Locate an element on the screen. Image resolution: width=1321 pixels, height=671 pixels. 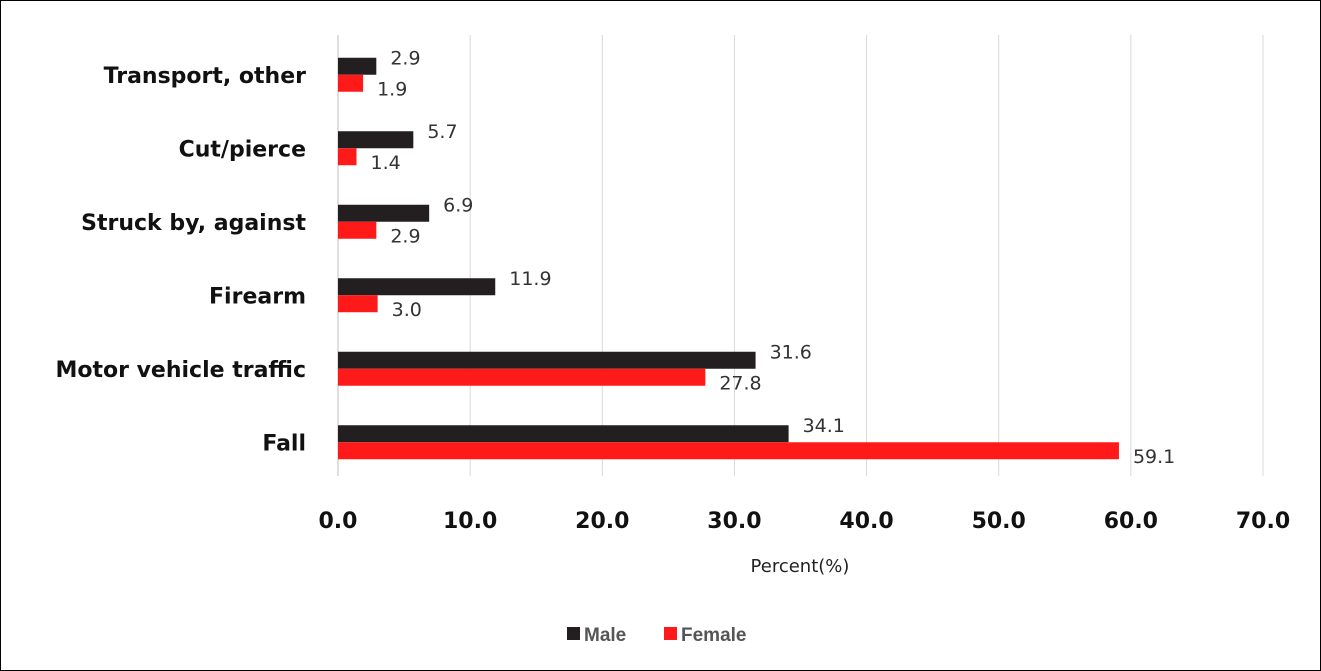
data-label-male: 31.6 is located at coordinates (791, 352).